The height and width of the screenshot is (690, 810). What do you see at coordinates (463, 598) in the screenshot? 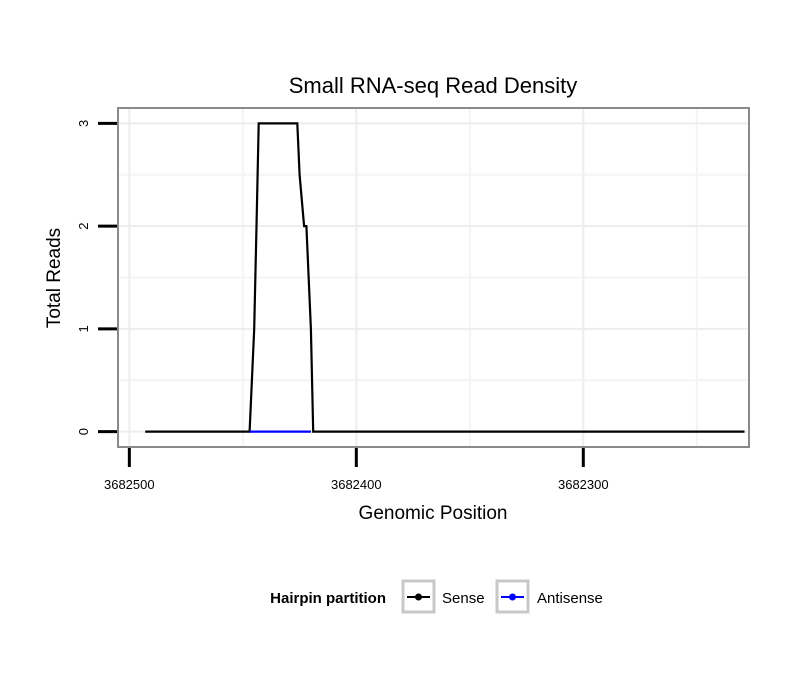
I see `legend-label-sense: Sense` at bounding box center [463, 598].